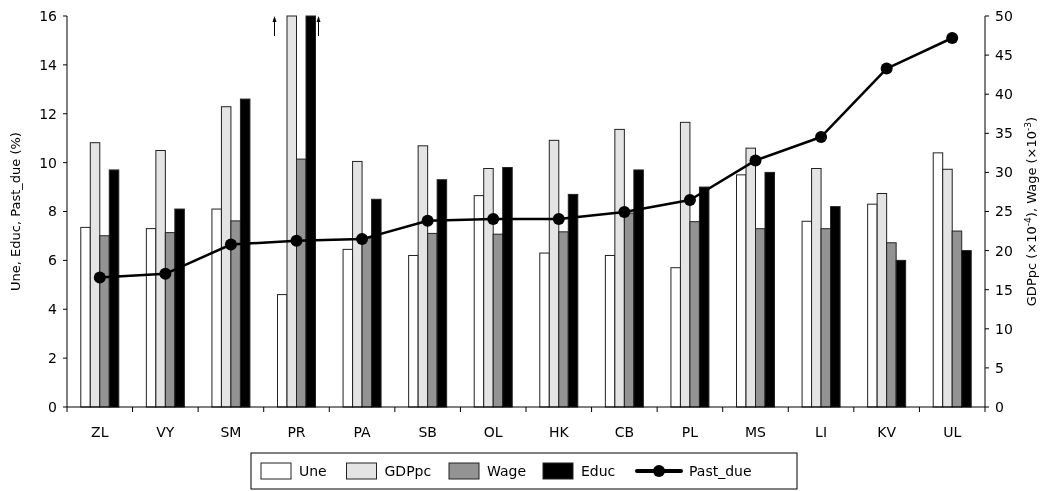 This screenshot has height=491, width=1048. Describe the element at coordinates (296, 432) in the screenshot. I see `x-tick-label: PR` at that location.